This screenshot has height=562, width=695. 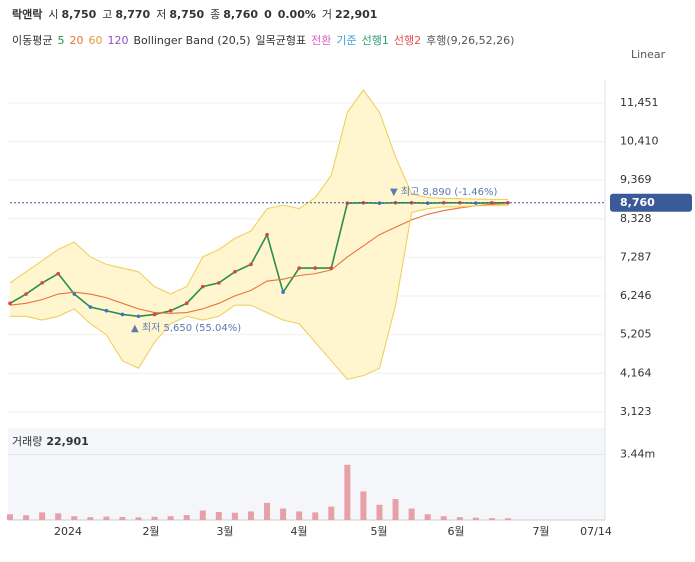 What do you see at coordinates (636, 295) in the screenshot?
I see `y-tick-label: 6,246` at bounding box center [636, 295].